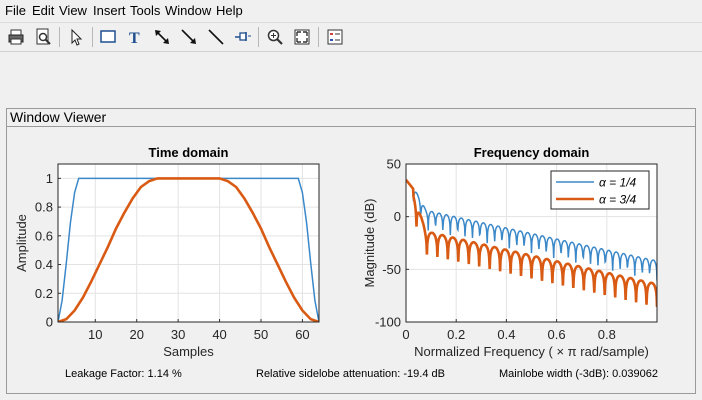  Describe the element at coordinates (109, 10) in the screenshot. I see `menu-insert: Insert` at that location.